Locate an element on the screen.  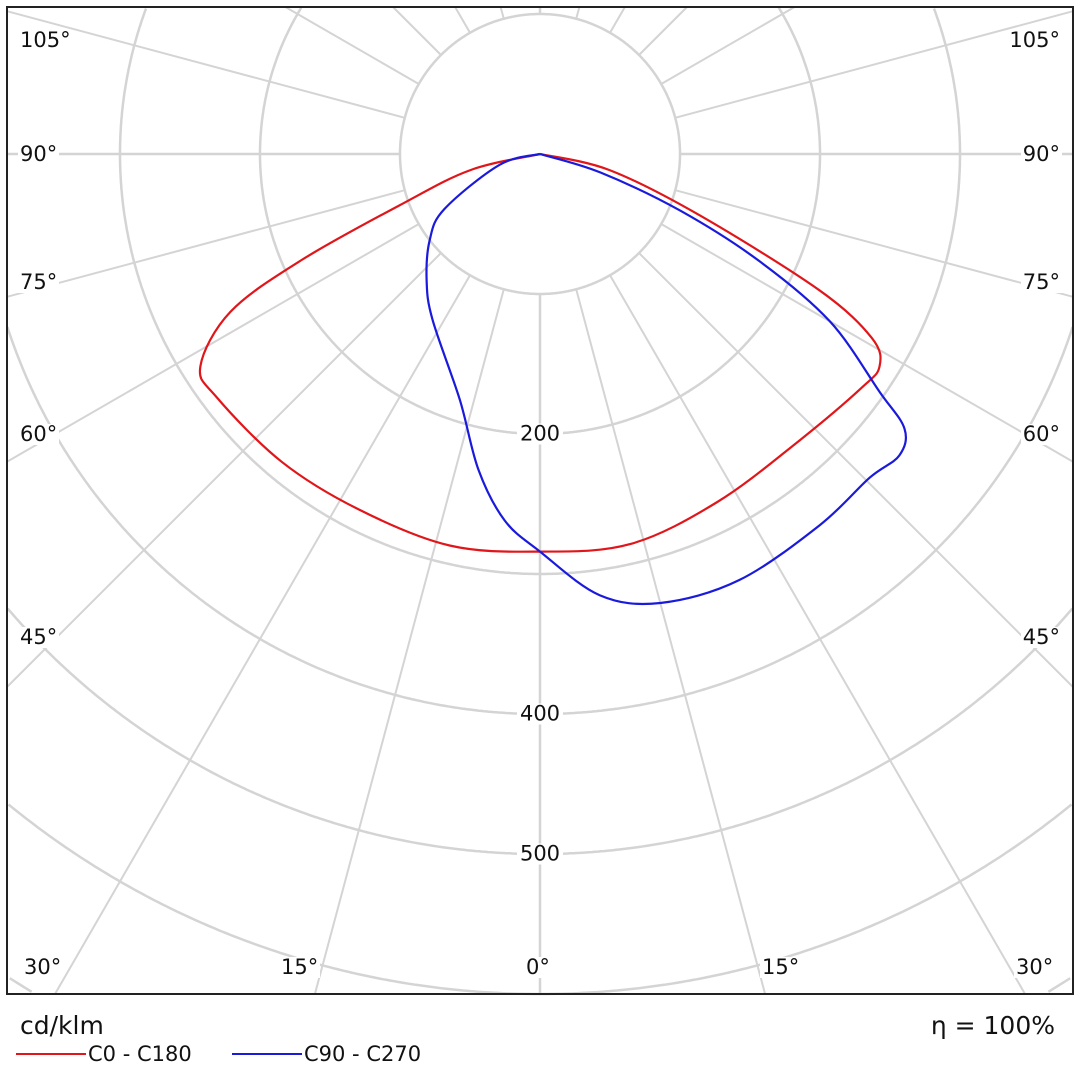
unit-label: cd/klm is located at coordinates (62, 1025).